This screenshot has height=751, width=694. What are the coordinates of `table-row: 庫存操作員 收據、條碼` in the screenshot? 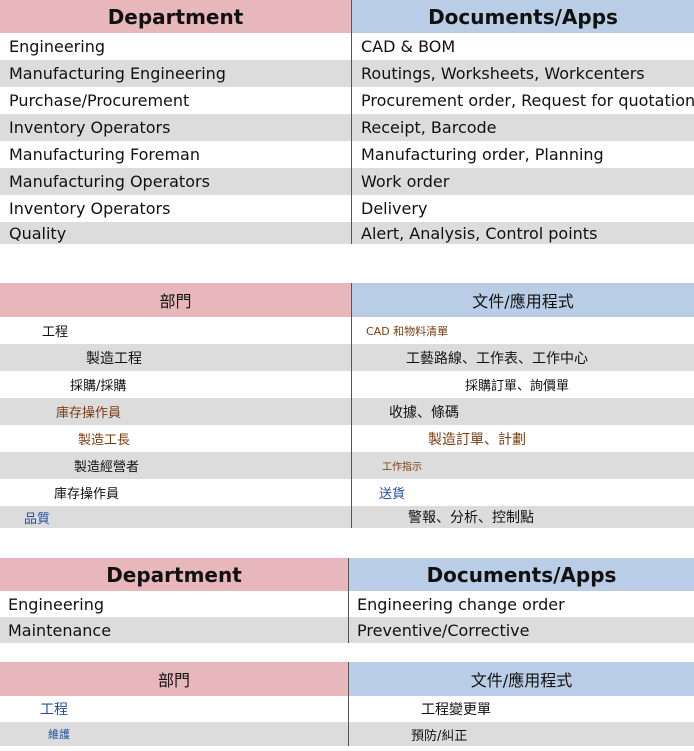 It's located at (347, 411).